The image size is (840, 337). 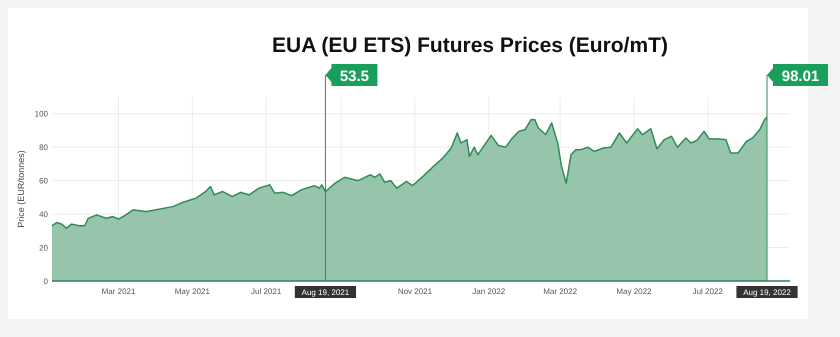 What do you see at coordinates (41, 114) in the screenshot?
I see `y-tick-label: 100` at bounding box center [41, 114].